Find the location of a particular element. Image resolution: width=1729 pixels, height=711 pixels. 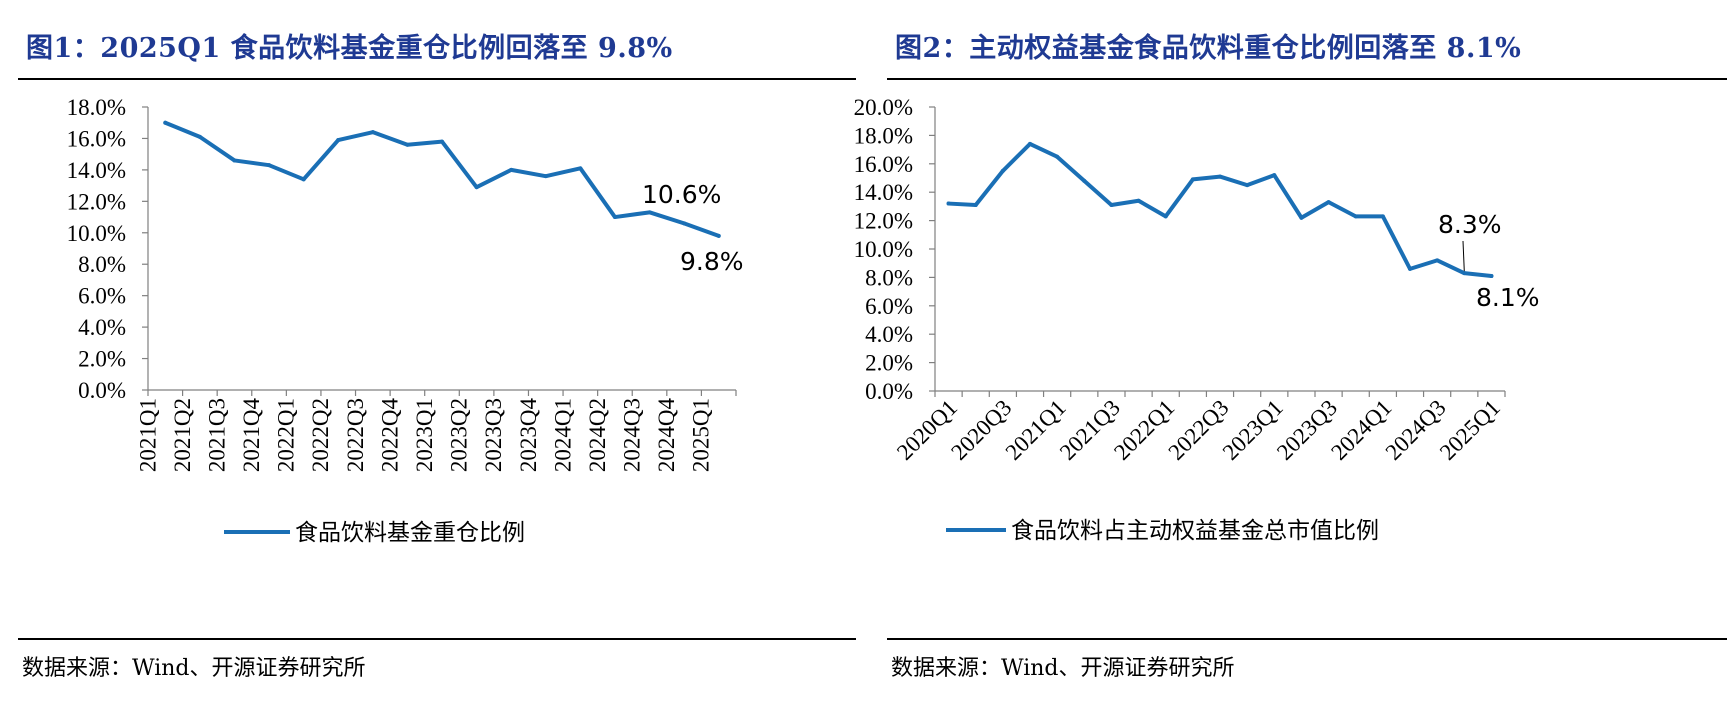

x-tick-label: 2021Q2 is located at coordinates (182, 435).